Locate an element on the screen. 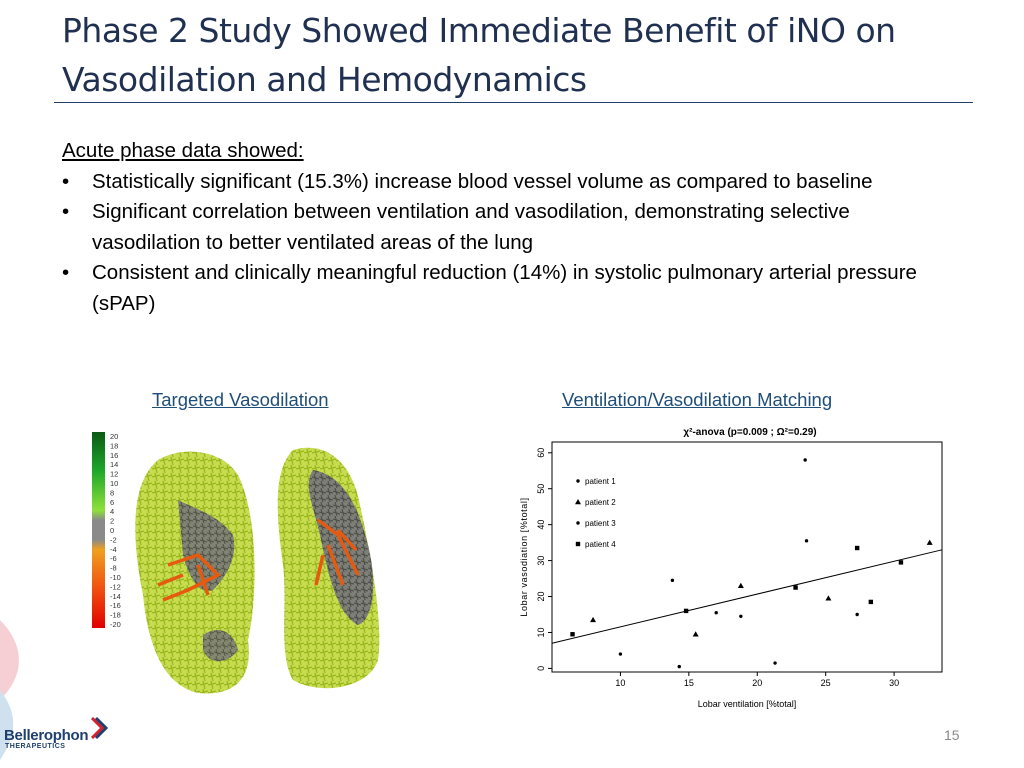 The image size is (1024, 768). legend-label: patient 1 is located at coordinates (600, 481).